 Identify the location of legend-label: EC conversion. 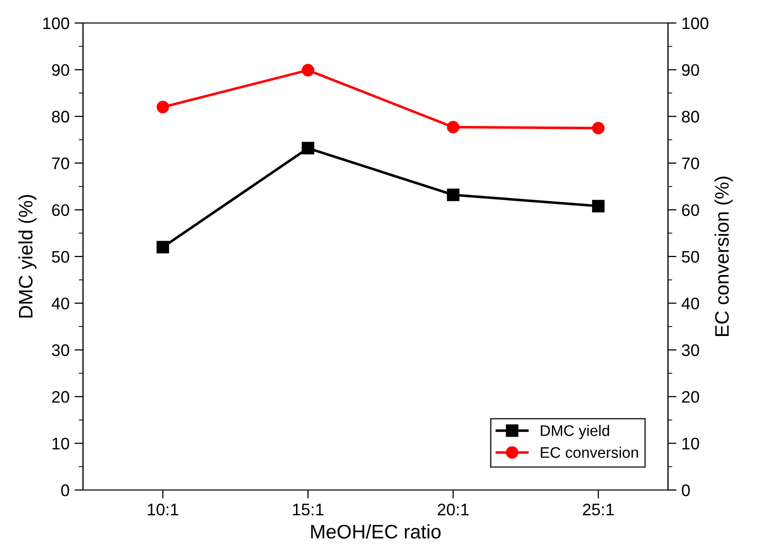
(589, 452).